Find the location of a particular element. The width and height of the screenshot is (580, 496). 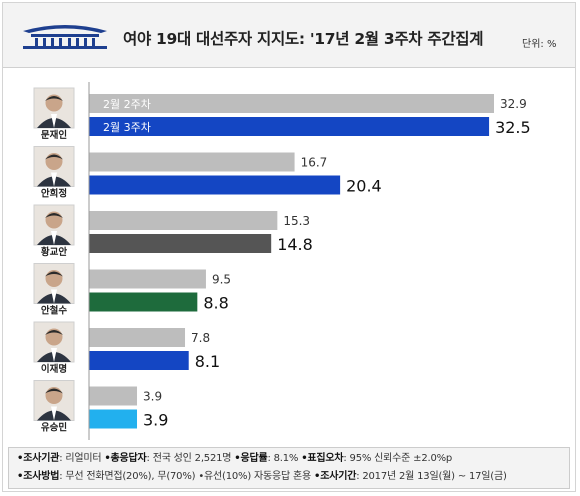

value-label-current-week: 14.8 is located at coordinates (295, 244).